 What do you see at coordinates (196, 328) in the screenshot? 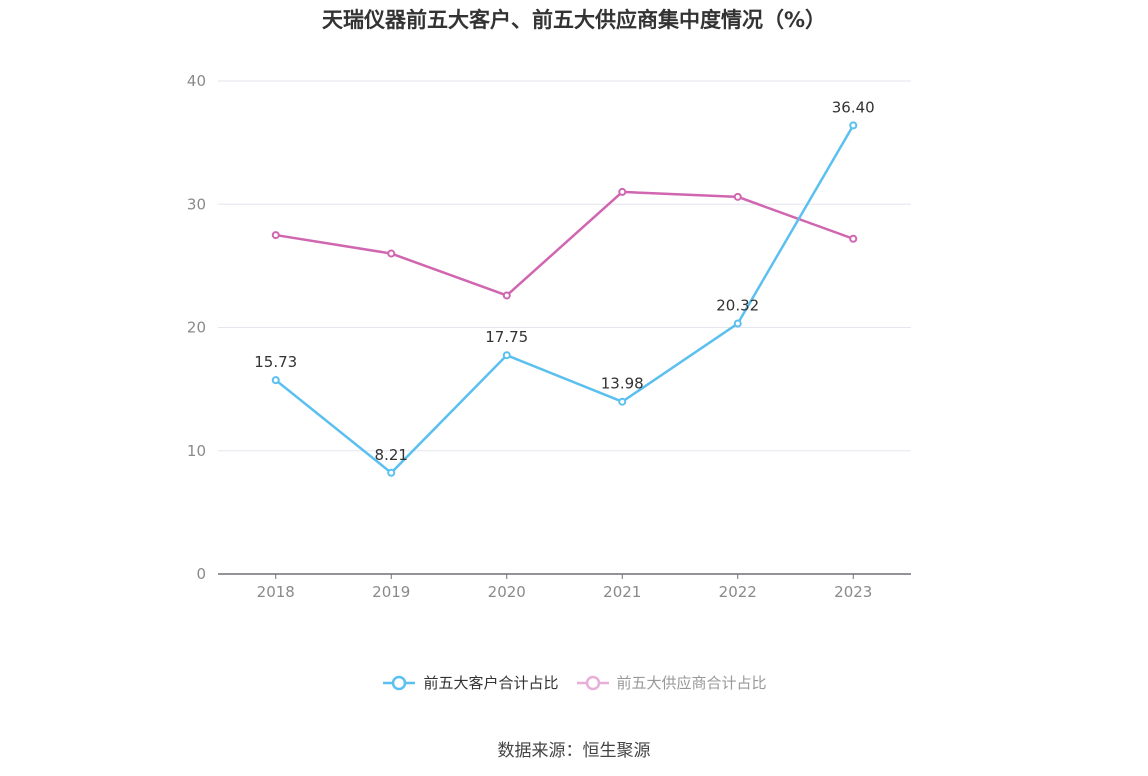
I see `y-tick-label: 20` at bounding box center [196, 328].